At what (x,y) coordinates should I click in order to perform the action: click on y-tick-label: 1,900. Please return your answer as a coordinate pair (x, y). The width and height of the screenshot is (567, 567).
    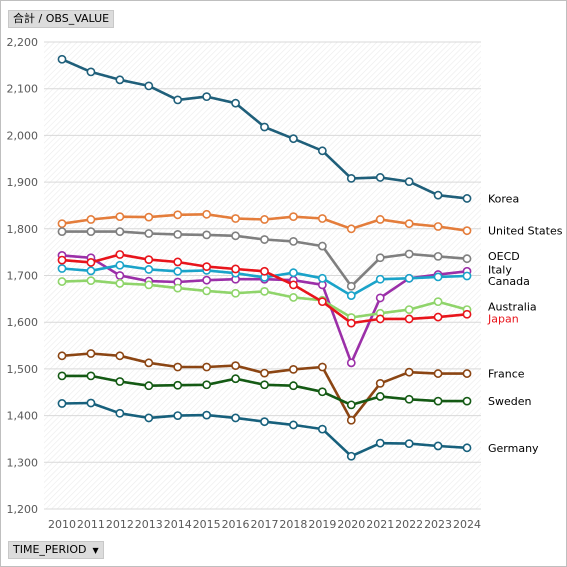
    Looking at the image, I should click on (23, 182).